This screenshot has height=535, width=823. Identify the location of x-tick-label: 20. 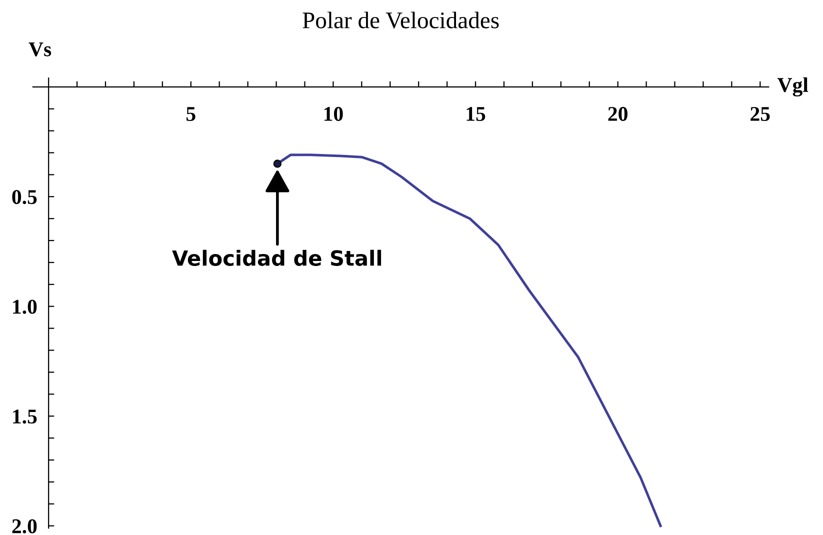
(618, 113).